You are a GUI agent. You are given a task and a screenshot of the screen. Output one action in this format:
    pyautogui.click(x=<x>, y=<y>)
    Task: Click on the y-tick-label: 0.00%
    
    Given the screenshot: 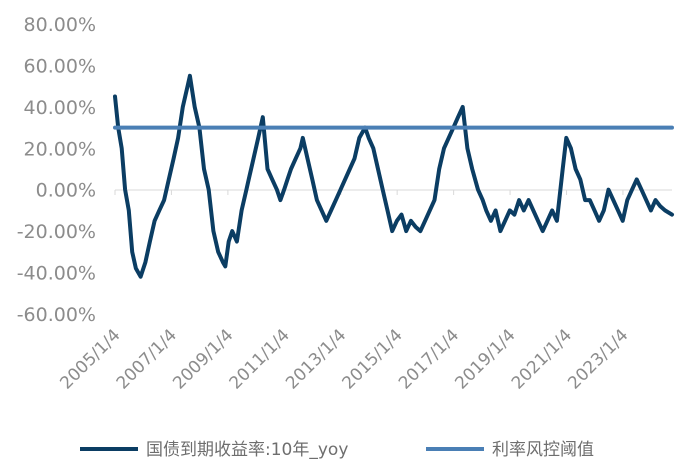 What is the action you would take?
    pyautogui.click(x=66, y=191)
    